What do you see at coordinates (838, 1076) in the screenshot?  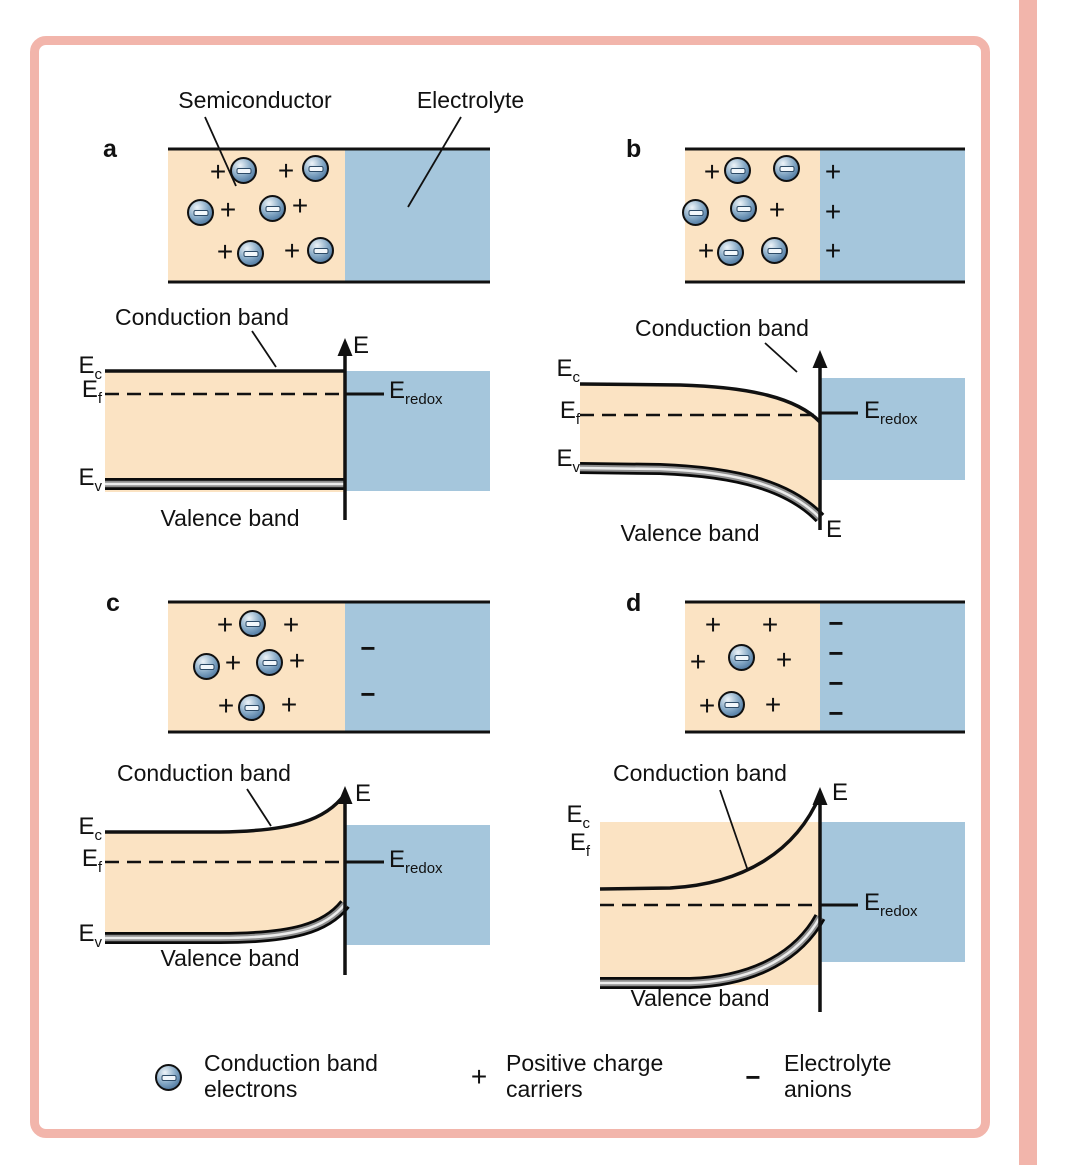 I see `legend-label-anions: Electrolyte anions` at bounding box center [838, 1076].